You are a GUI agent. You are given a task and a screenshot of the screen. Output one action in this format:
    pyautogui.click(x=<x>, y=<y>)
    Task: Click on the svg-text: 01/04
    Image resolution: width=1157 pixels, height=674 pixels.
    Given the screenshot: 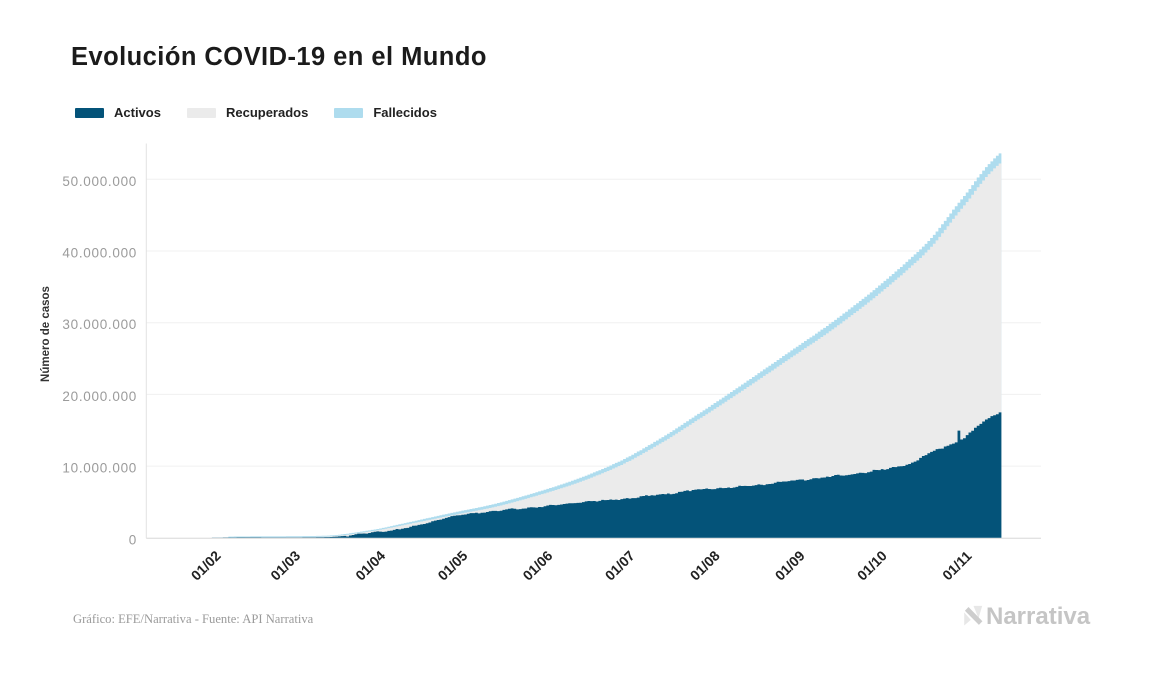 What is the action you would take?
    pyautogui.click(x=370, y=565)
    